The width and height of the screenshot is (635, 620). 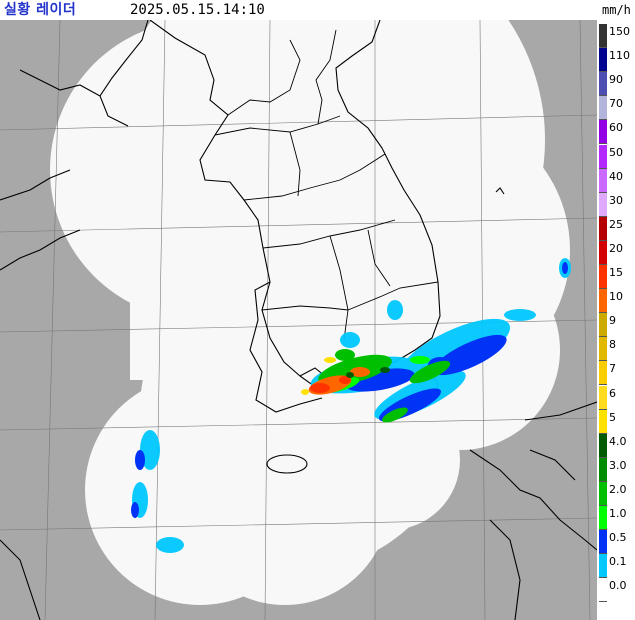 What do you see at coordinates (616, 104) in the screenshot?
I see `legend-label: 70` at bounding box center [616, 104].